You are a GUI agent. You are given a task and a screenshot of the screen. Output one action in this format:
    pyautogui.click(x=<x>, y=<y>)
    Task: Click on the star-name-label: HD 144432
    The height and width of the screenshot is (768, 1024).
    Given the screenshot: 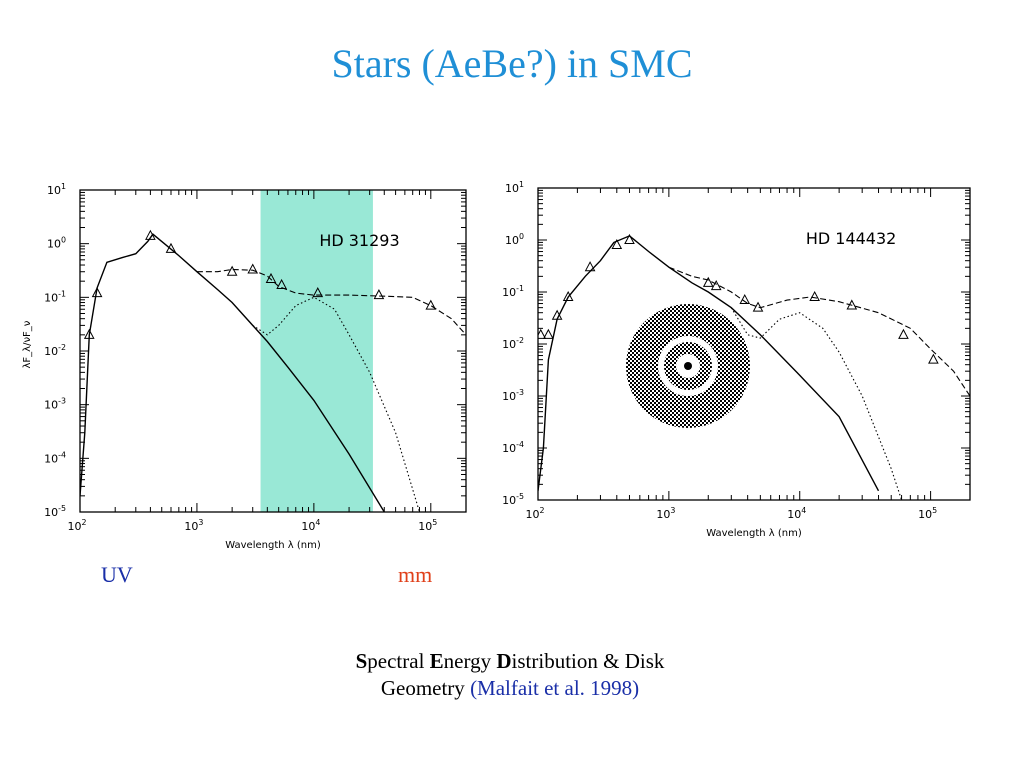 What is the action you would take?
    pyautogui.click(x=851, y=238)
    